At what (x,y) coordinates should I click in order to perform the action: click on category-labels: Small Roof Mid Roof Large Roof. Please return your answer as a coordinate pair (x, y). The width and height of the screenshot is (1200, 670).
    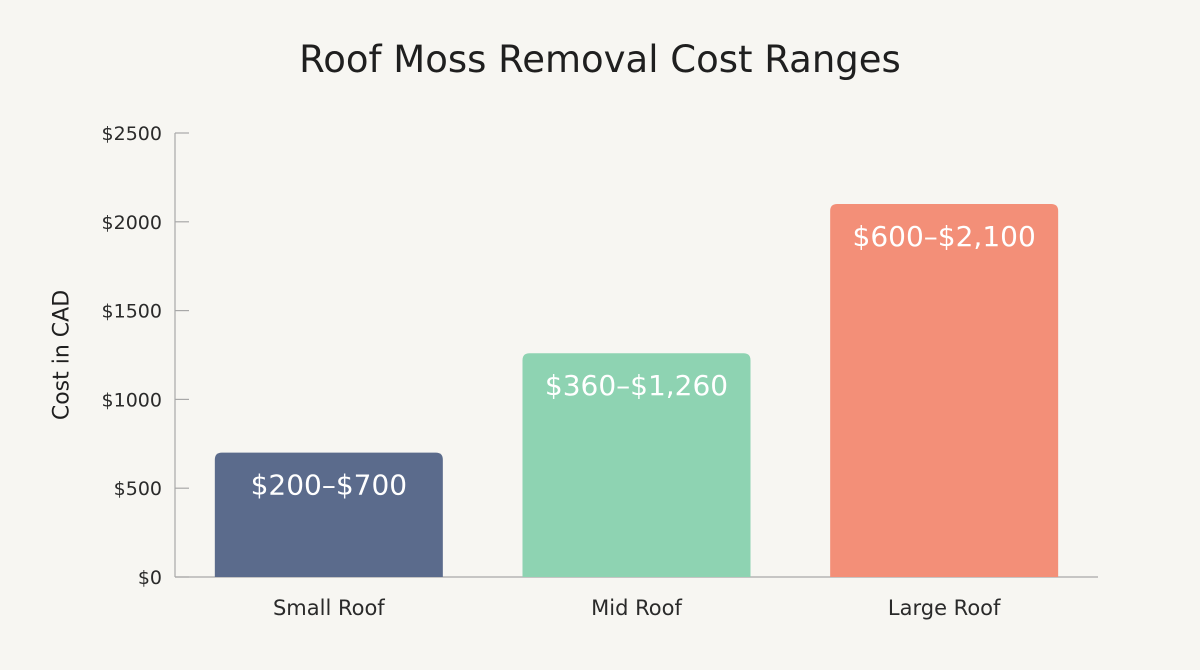
    Looking at the image, I should click on (637, 608).